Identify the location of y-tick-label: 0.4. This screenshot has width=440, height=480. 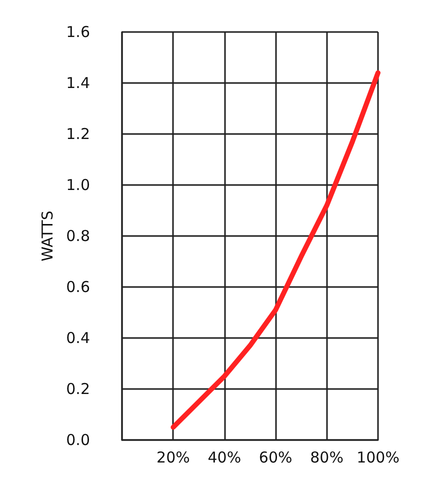
(78, 338).